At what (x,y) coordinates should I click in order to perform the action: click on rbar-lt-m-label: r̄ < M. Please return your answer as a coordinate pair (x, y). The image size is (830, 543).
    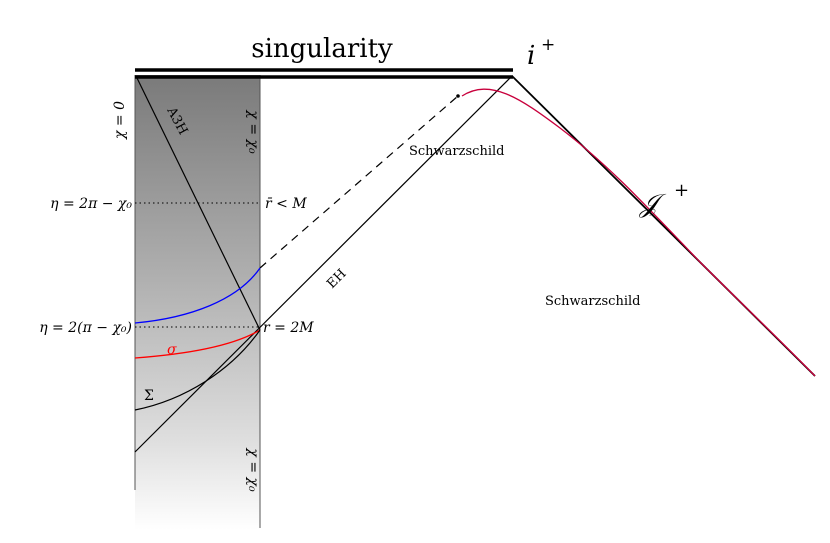
    Looking at the image, I should click on (286, 204).